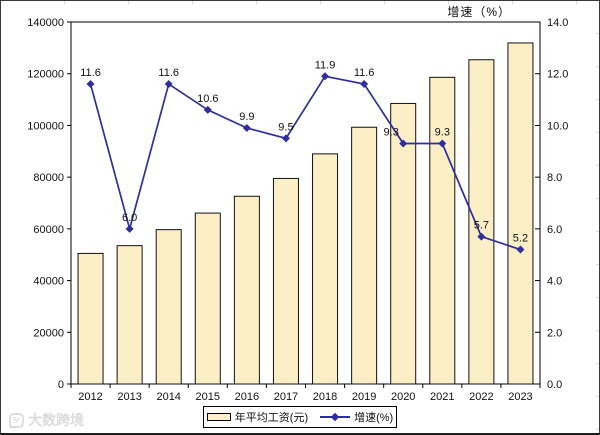  Describe the element at coordinates (285, 127) in the screenshot. I see `point-label-2017: 9.5` at that location.